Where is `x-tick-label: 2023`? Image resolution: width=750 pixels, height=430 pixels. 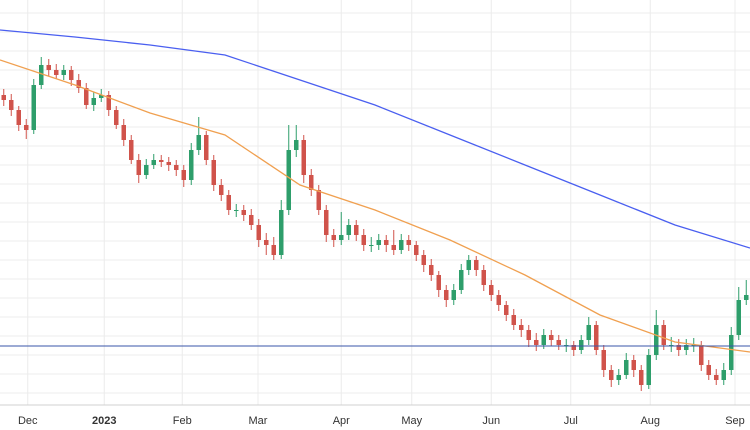
x-tick-label: 2023 is located at coordinates (104, 421).